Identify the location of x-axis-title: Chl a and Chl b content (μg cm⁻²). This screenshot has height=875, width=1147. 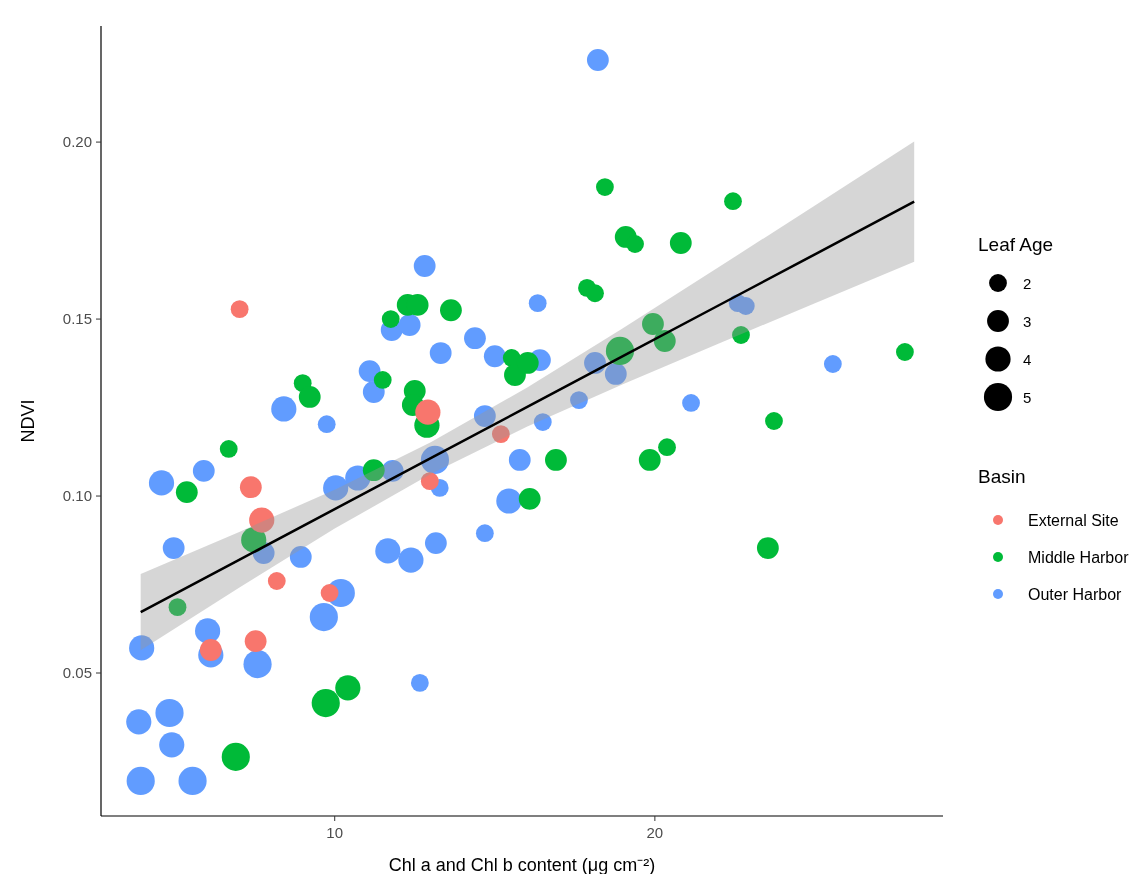
(522, 865).